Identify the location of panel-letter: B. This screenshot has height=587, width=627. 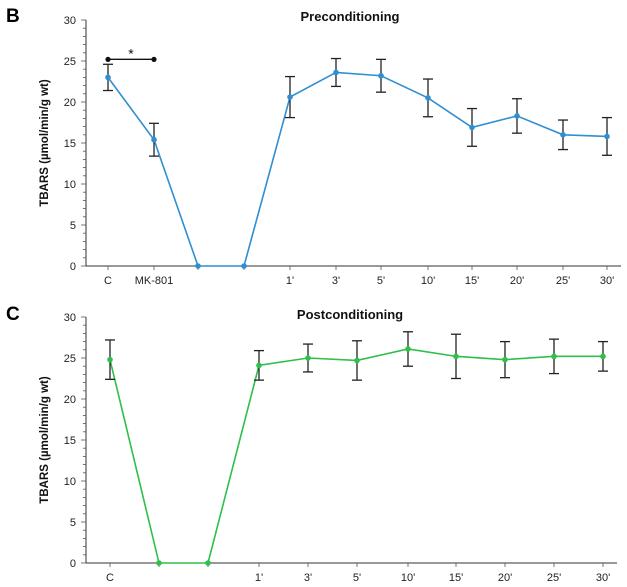
(13, 16).